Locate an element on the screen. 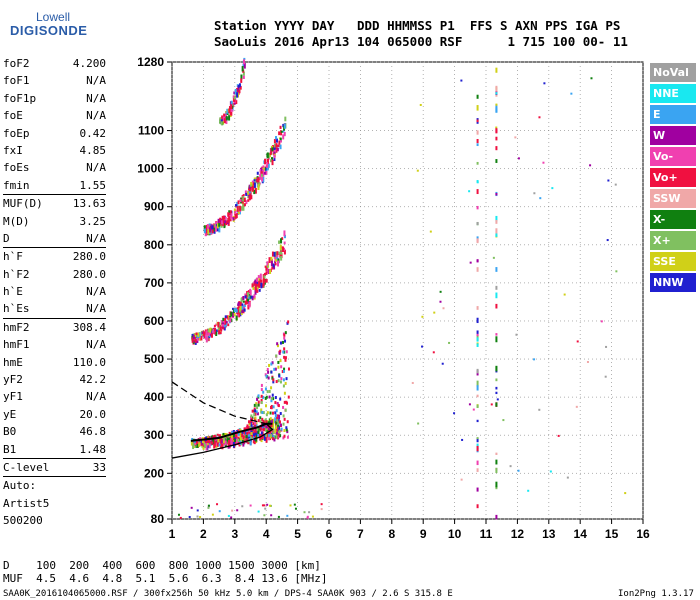  param-value: 42.2 is located at coordinates (93, 380).